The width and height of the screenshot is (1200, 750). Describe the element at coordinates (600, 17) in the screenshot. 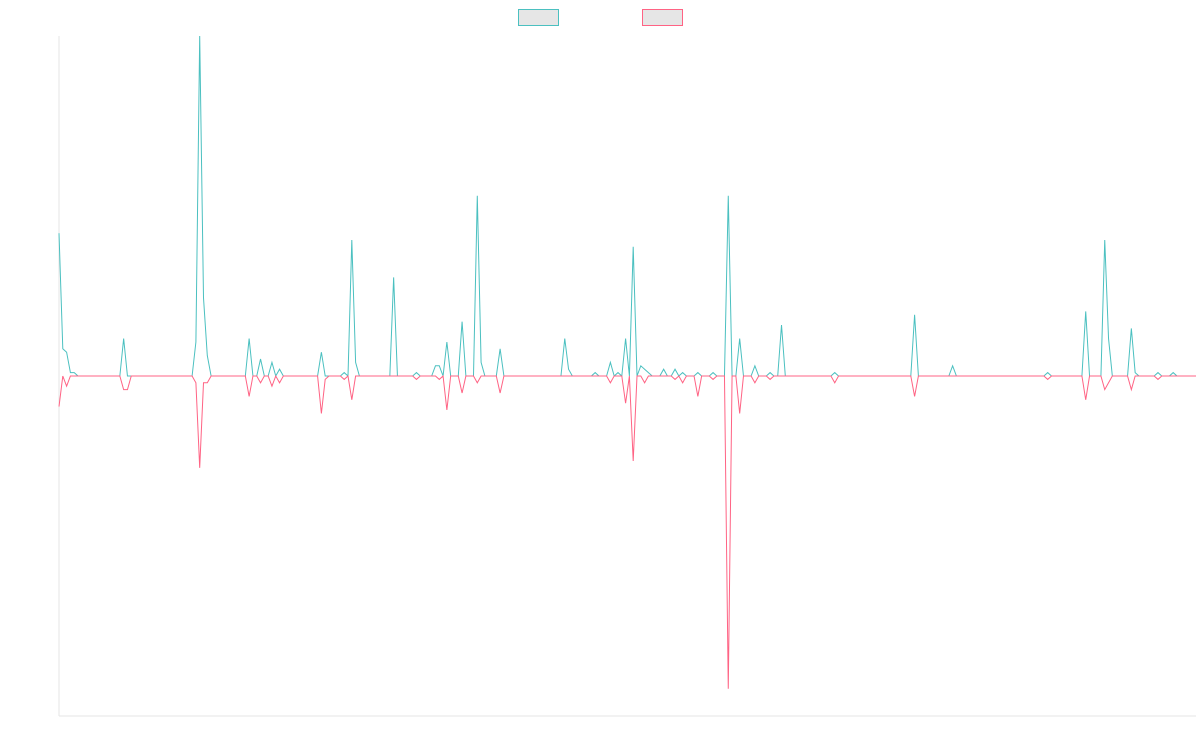

I see `legend` at that location.